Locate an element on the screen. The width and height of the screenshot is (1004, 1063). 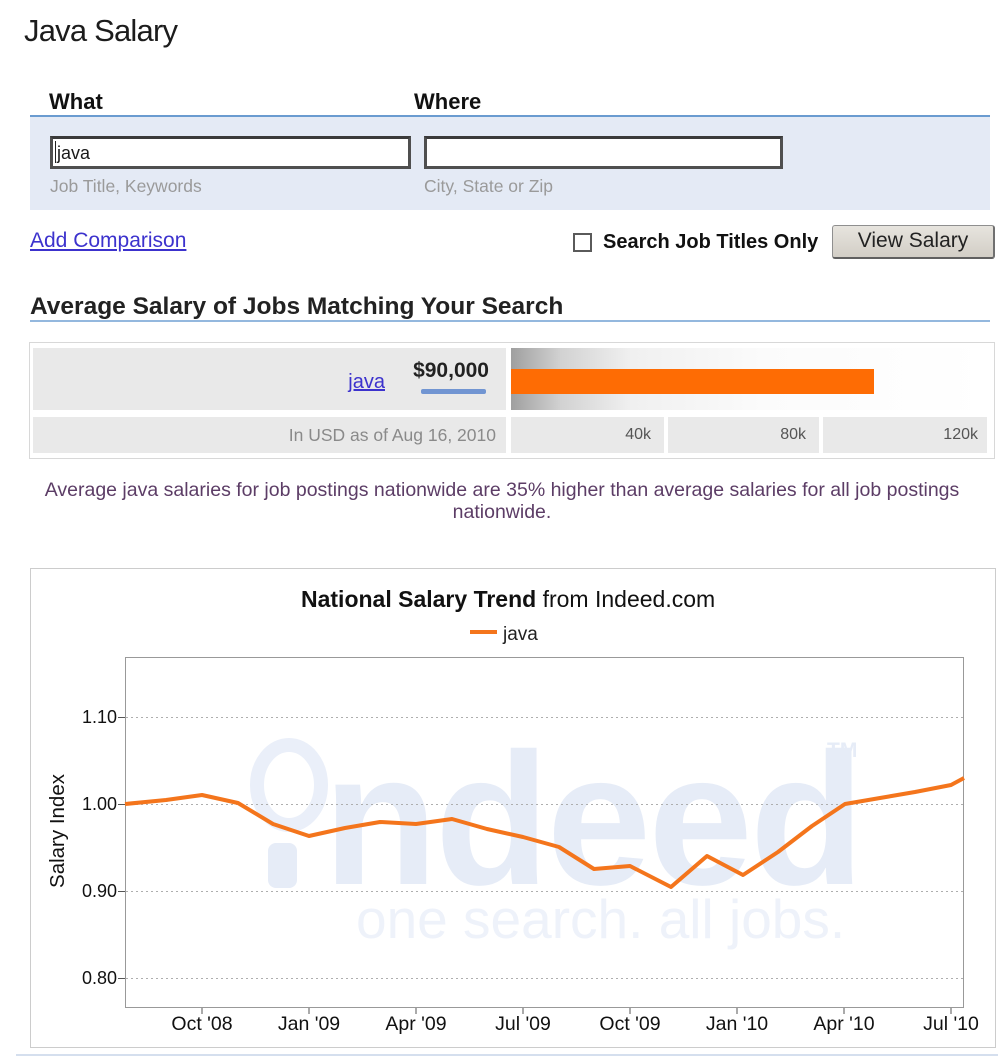
svg-text: TM is located at coordinates (842, 750).